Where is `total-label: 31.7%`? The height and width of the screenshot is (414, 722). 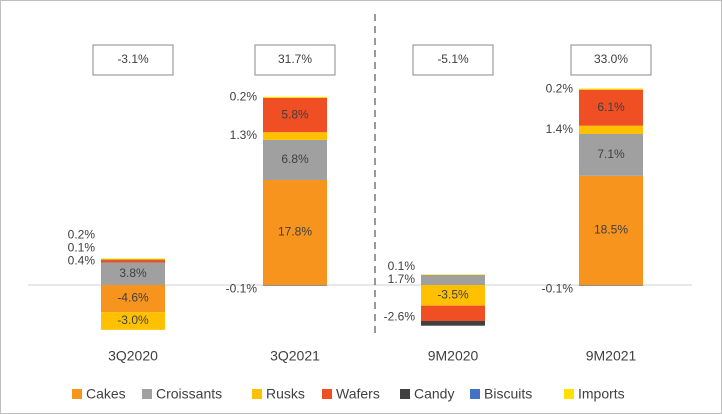
total-label: 31.7% is located at coordinates (295, 59).